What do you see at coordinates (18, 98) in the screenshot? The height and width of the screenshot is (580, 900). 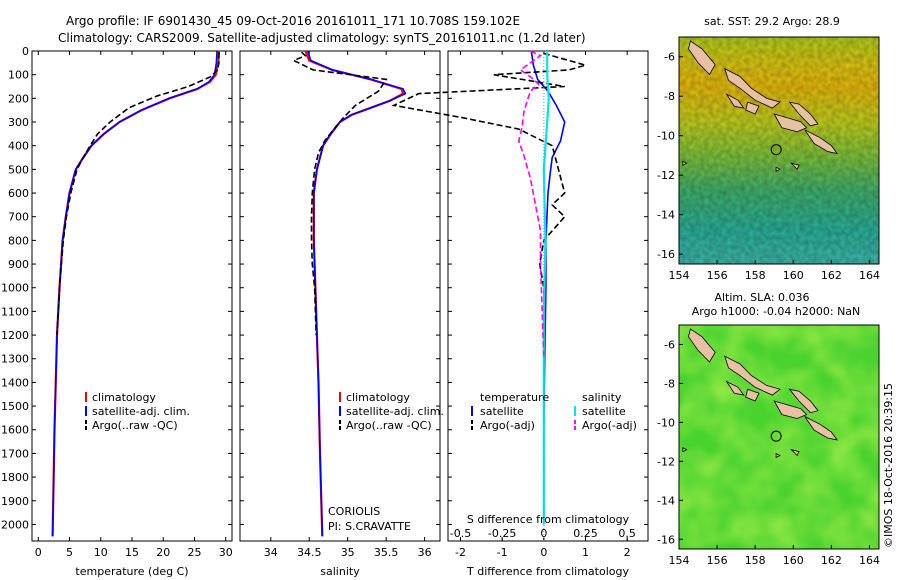 I see `y-tick-label: 200` at bounding box center [18, 98].